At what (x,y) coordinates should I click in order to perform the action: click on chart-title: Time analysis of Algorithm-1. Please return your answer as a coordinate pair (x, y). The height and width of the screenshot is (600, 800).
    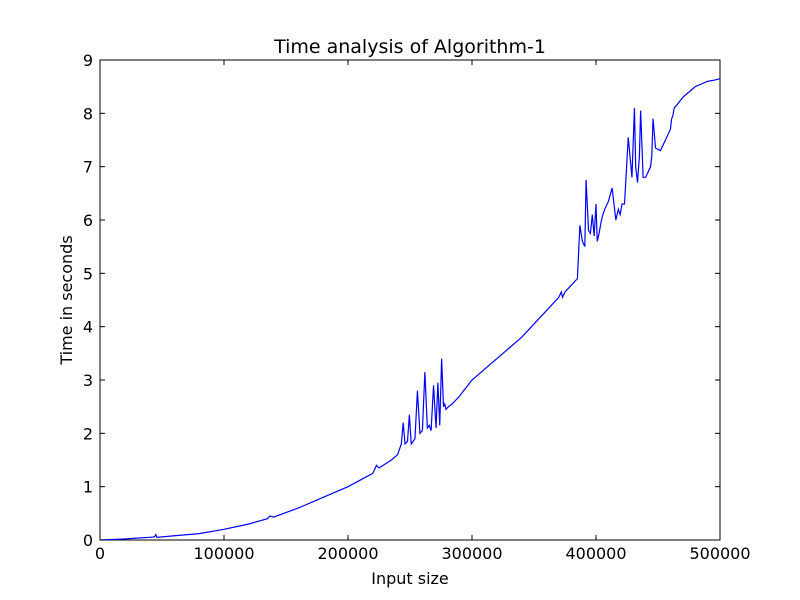
    Looking at the image, I should click on (409, 47).